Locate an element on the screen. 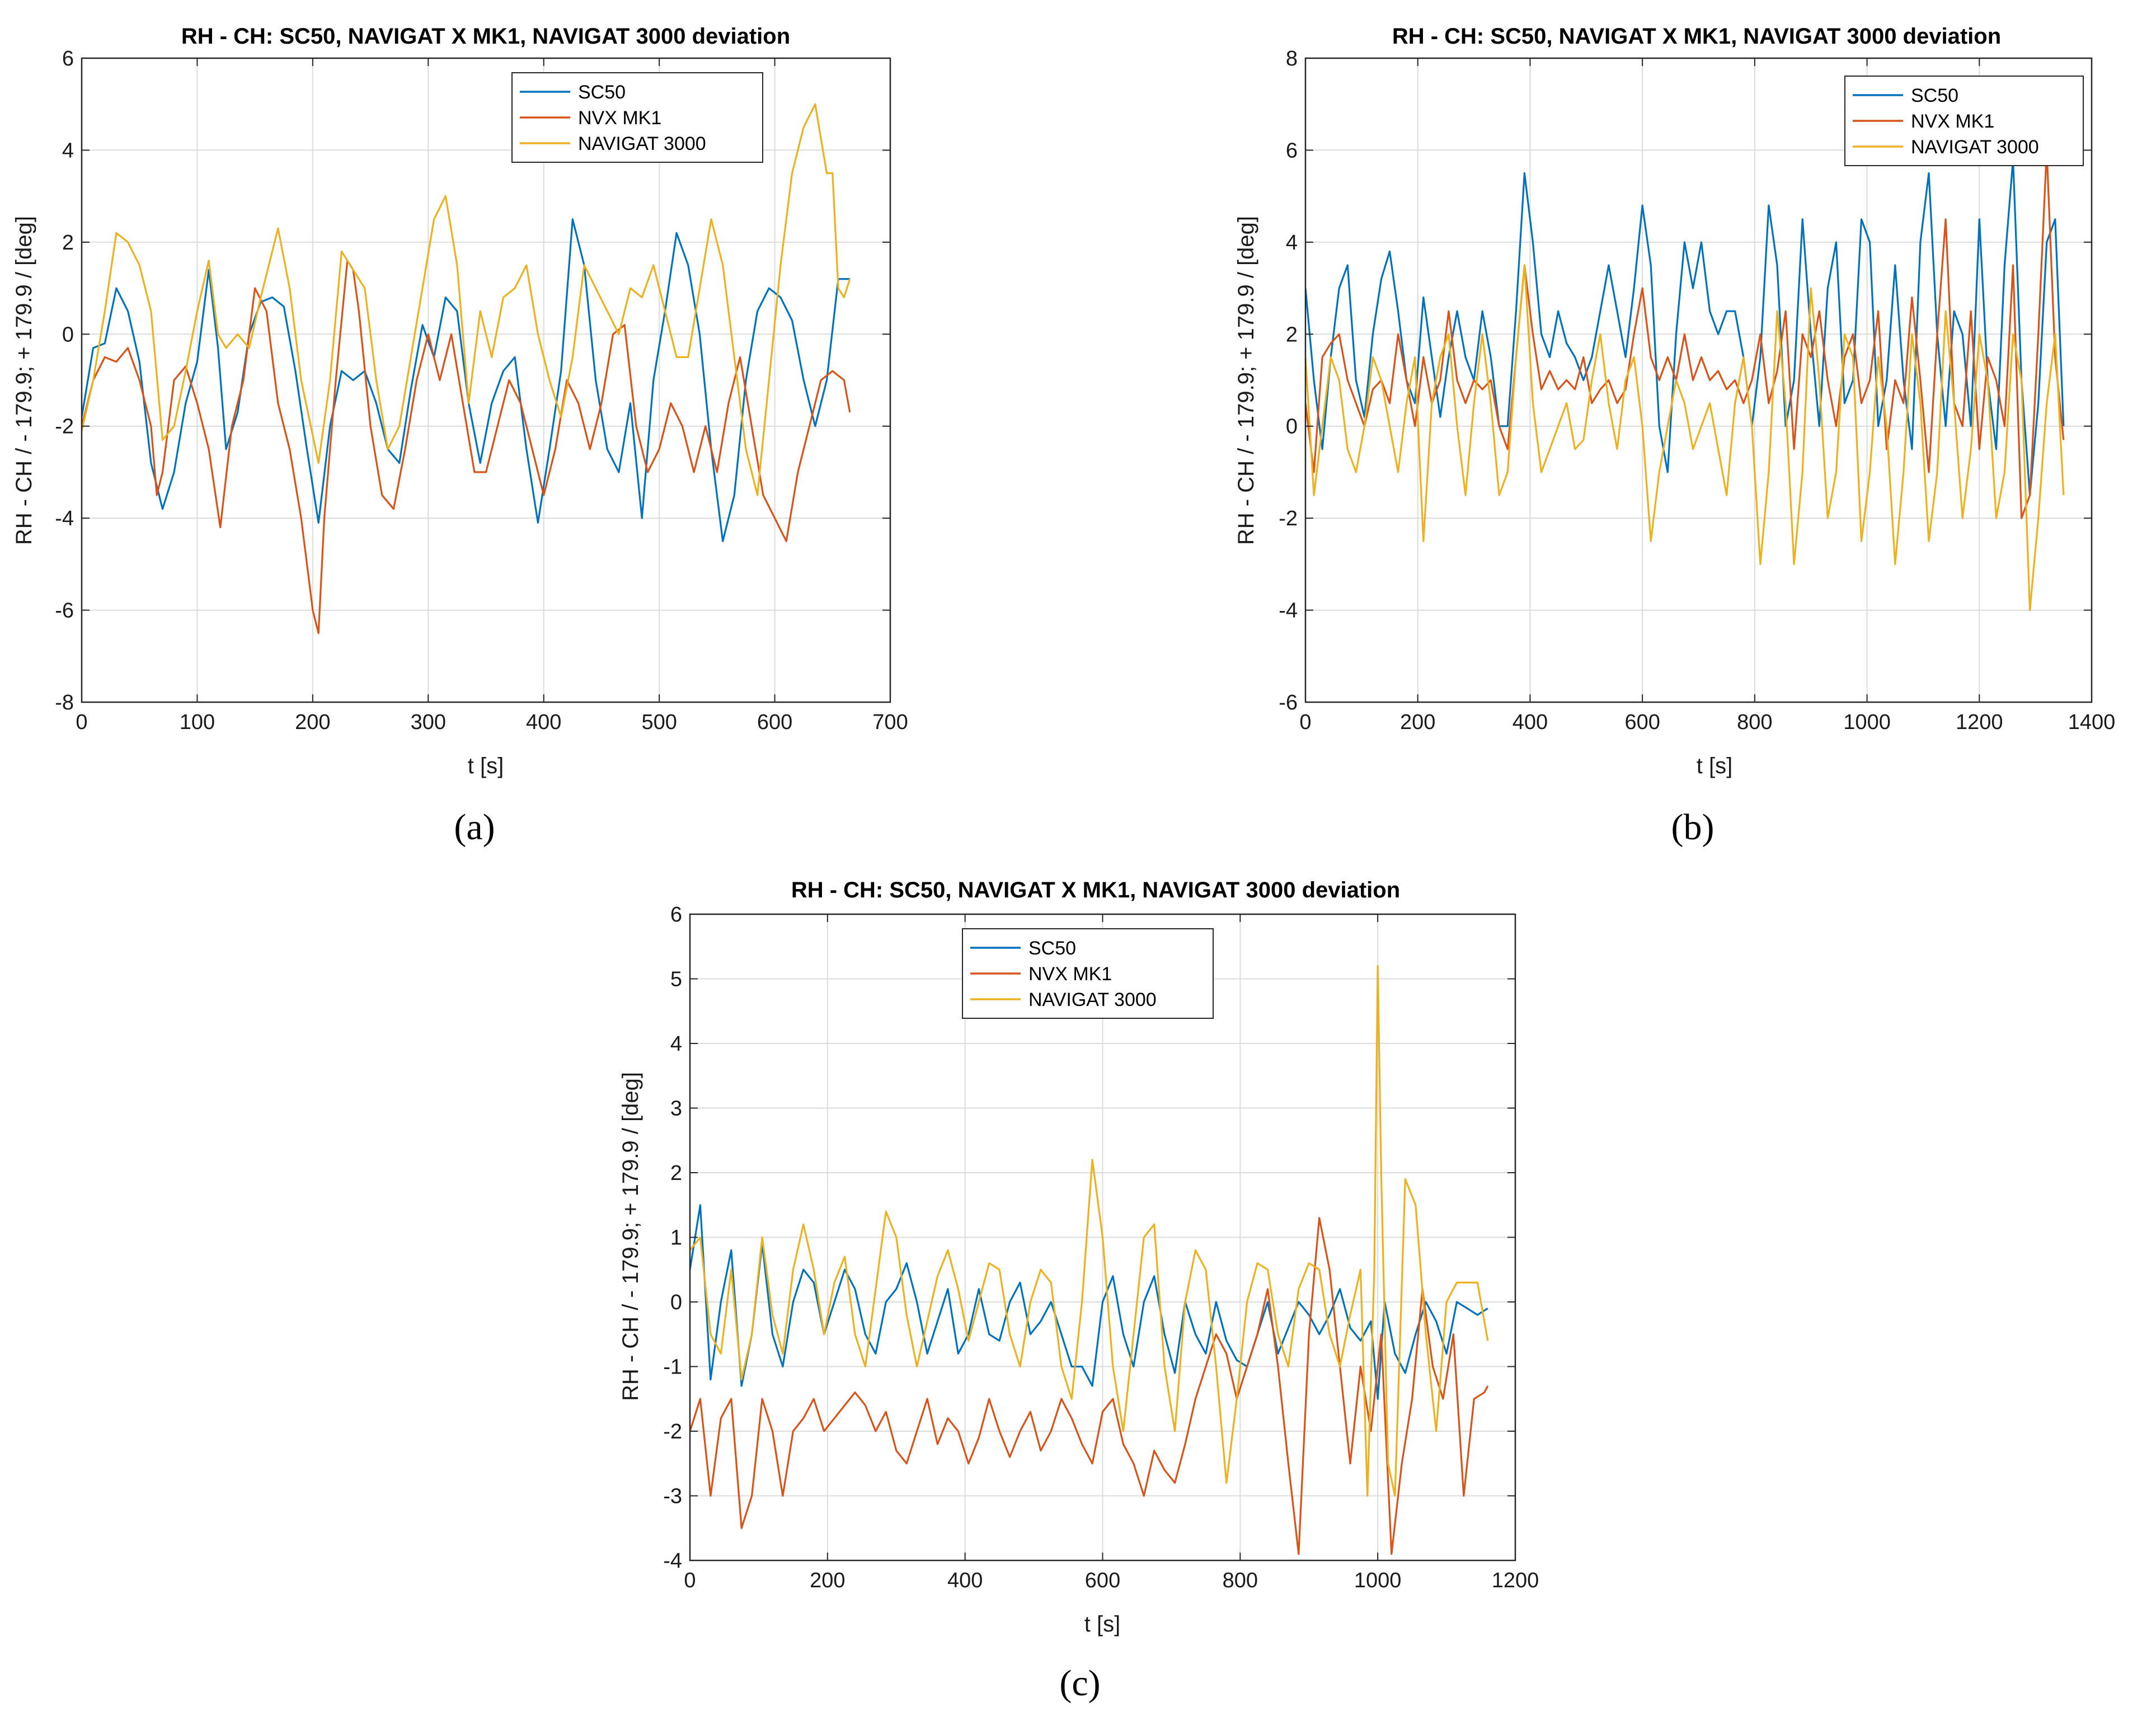 The width and height of the screenshot is (2156, 1721). y-tick-label: -8 is located at coordinates (64, 702).